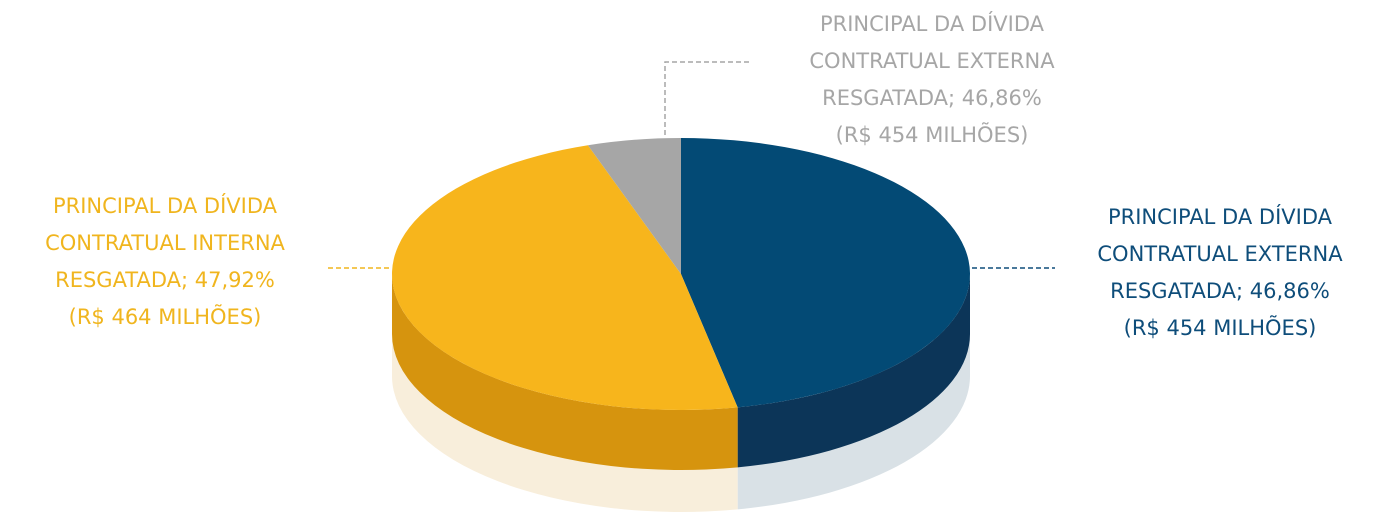 The image size is (1391, 514). I want to click on slice-label: RESGATADA; 47,92%, so click(165, 280).